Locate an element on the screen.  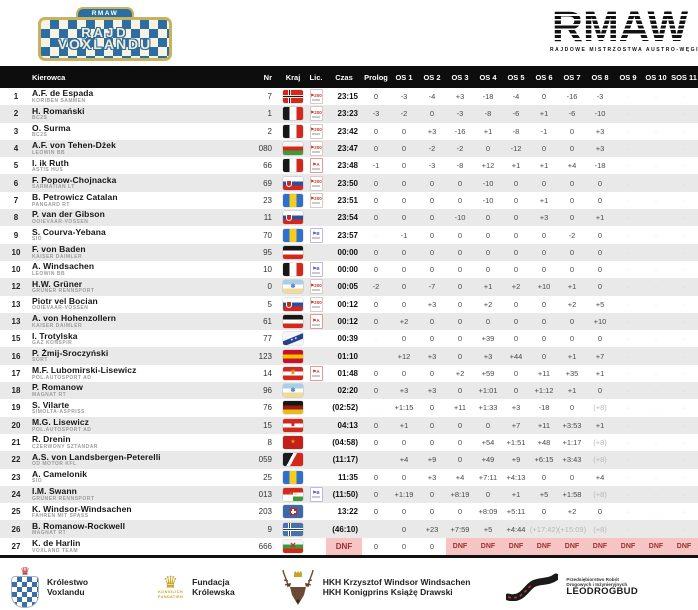
driver-name: P. Romanow is located at coordinates (57, 387).